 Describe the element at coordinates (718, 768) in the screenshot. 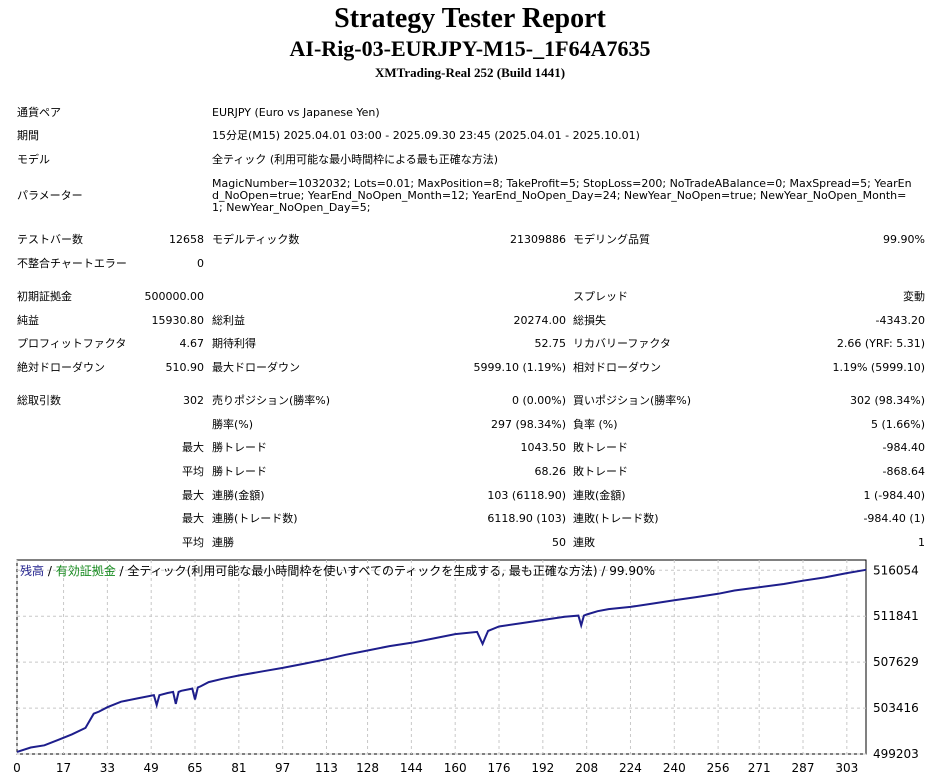

I see `x-tick-label: 256` at that location.